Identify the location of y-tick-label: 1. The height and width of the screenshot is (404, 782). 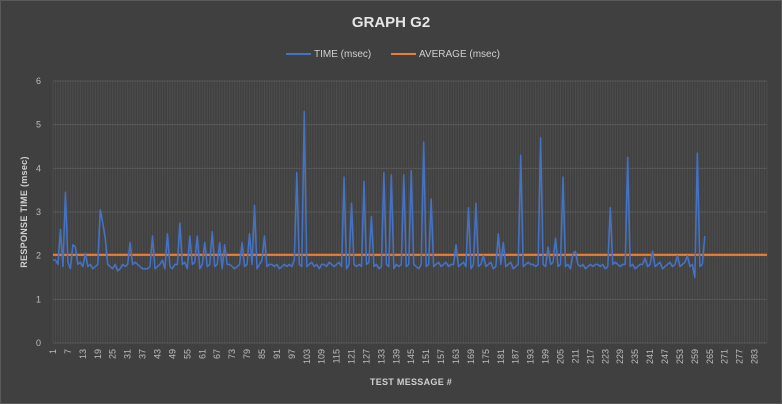
(38, 299).